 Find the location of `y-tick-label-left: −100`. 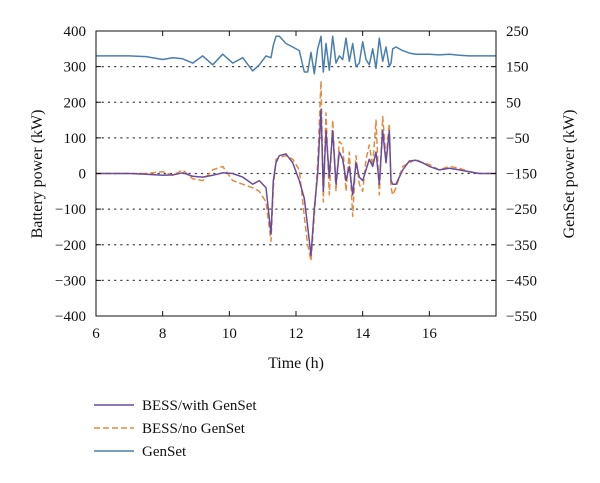

y-tick-label-left: −100 is located at coordinates (70, 210).